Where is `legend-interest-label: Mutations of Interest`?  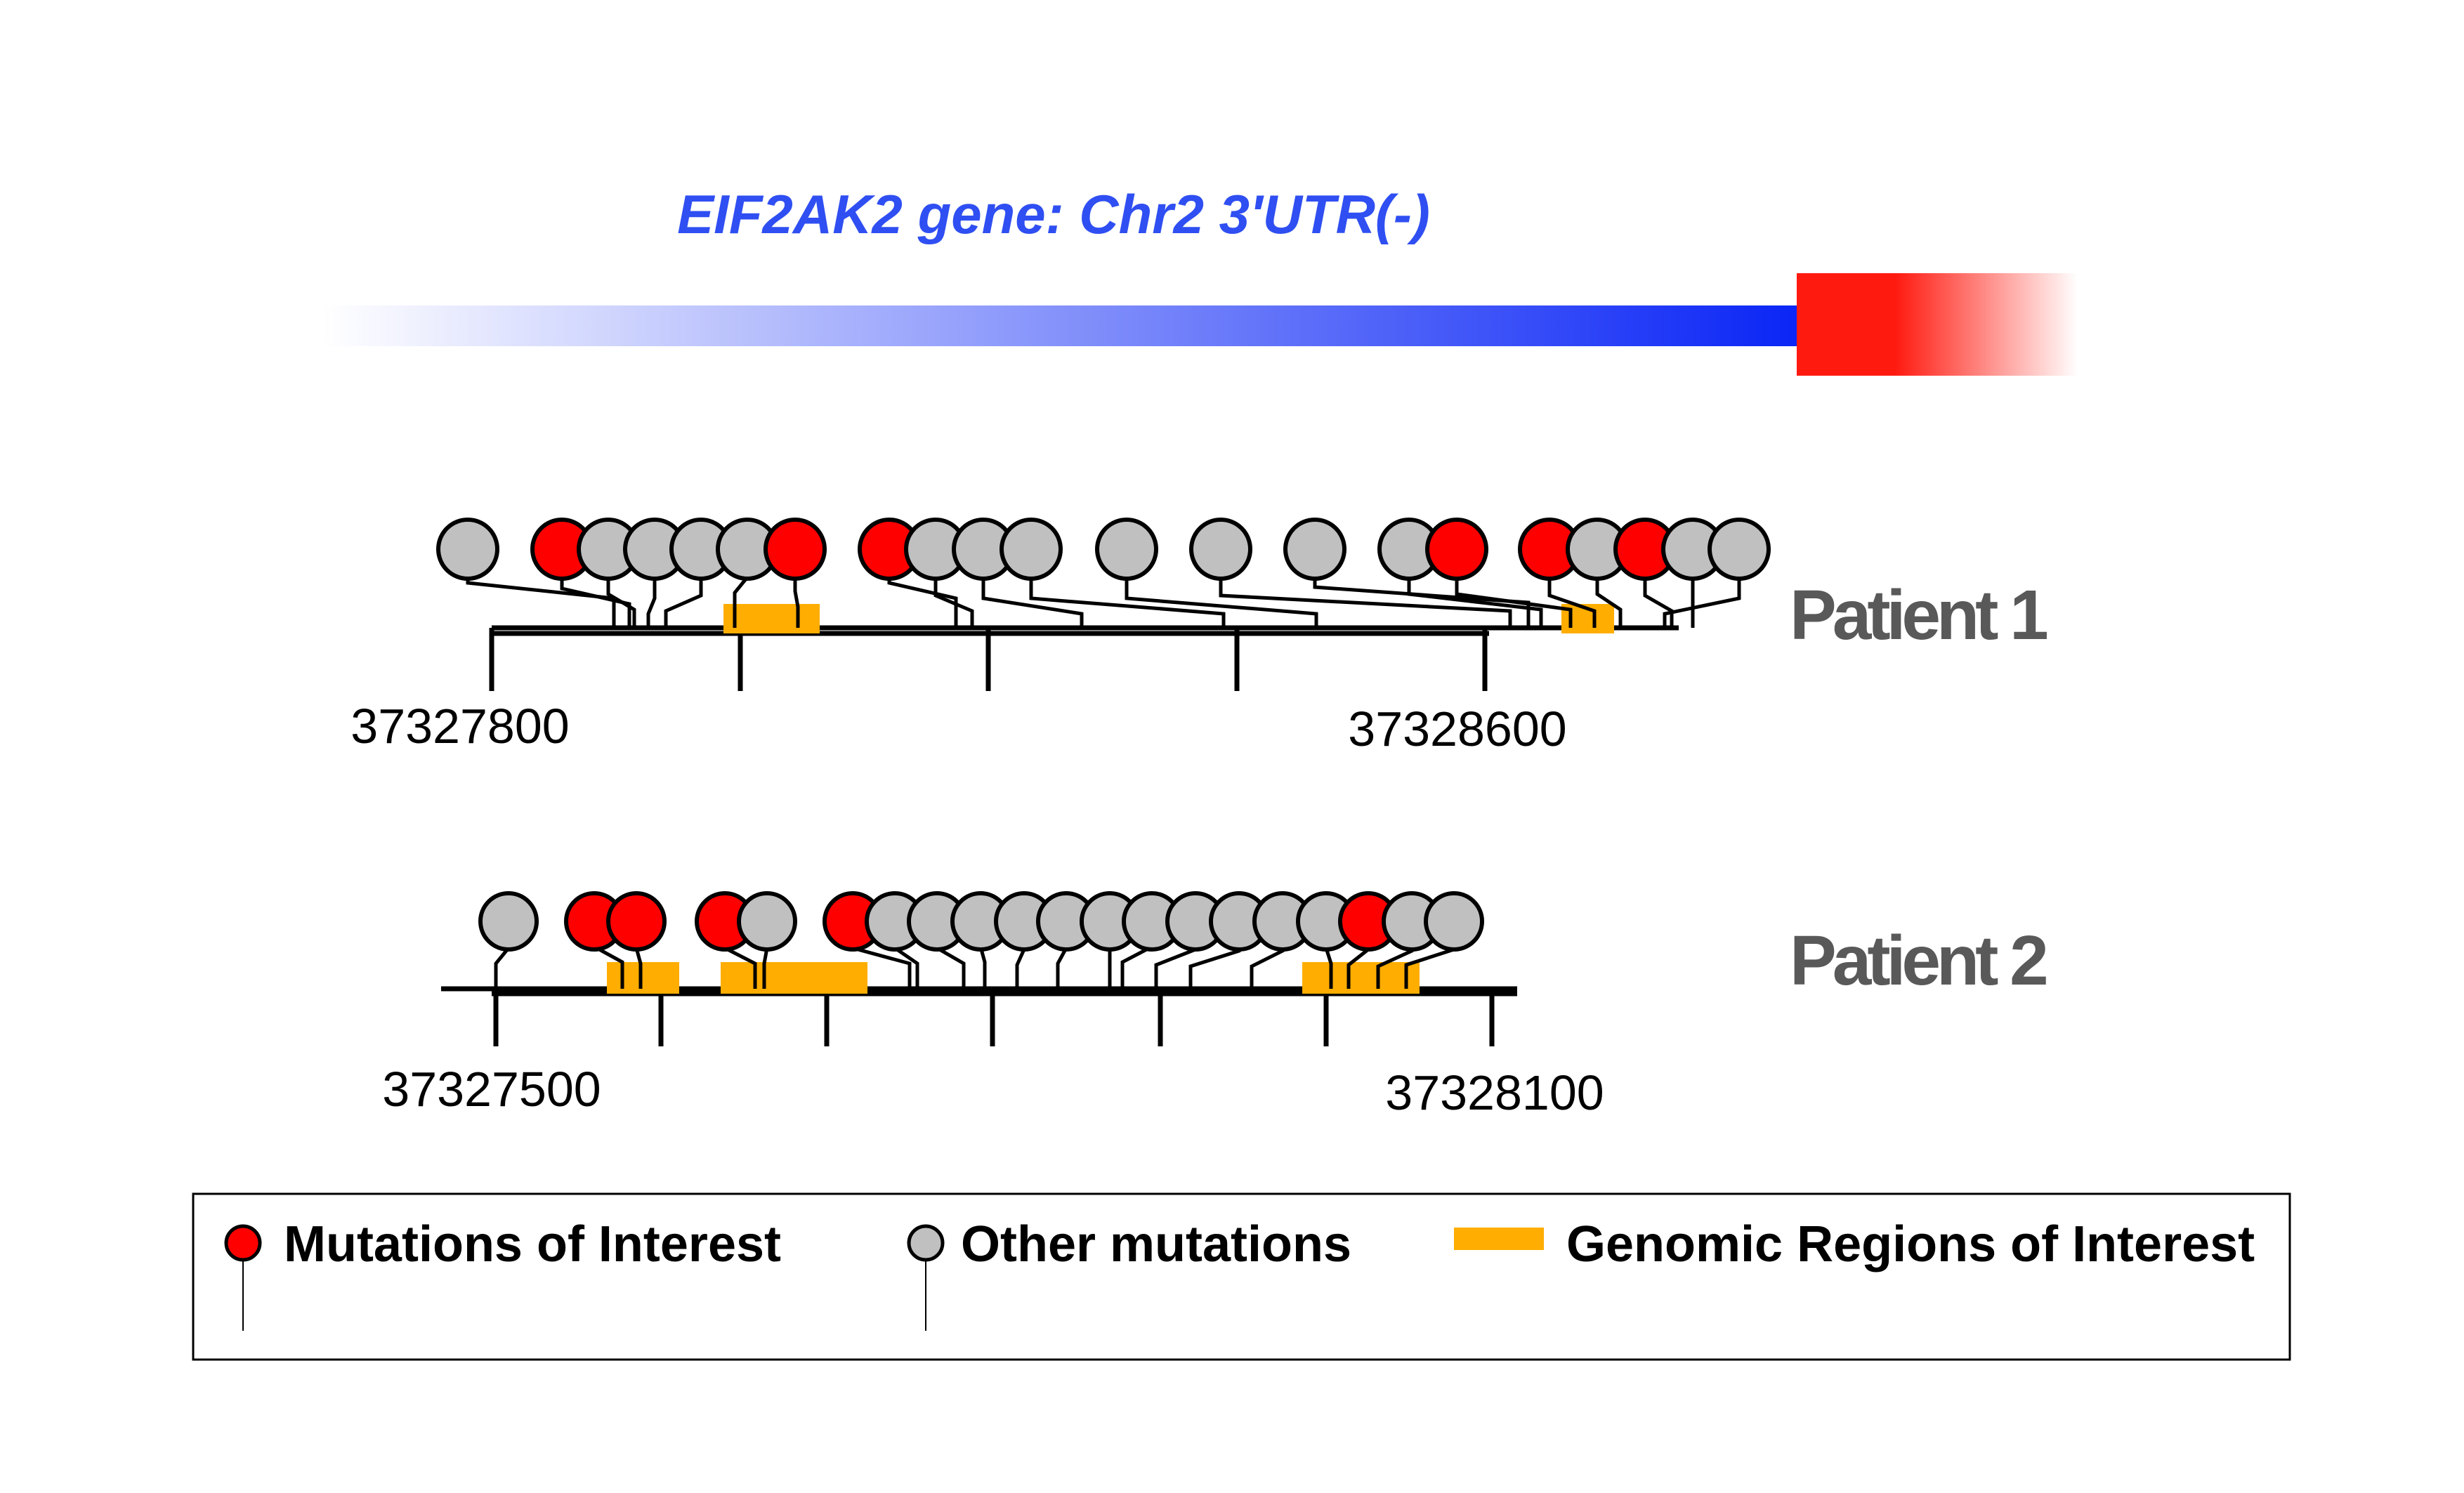
legend-interest-label: Mutations of Interest is located at coordinates (532, 1244).